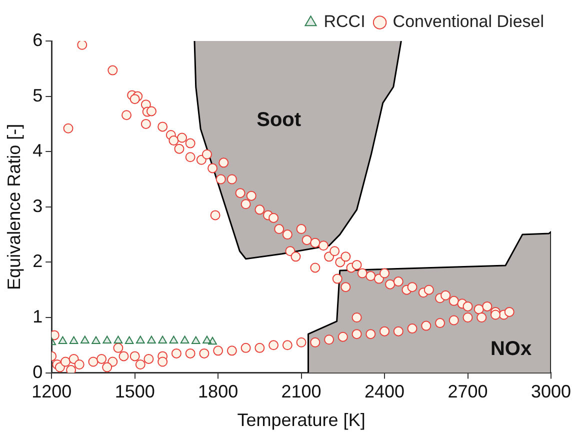  Describe the element at coordinates (468, 392) in the screenshot. I see `x-tick-label: 2700` at that location.